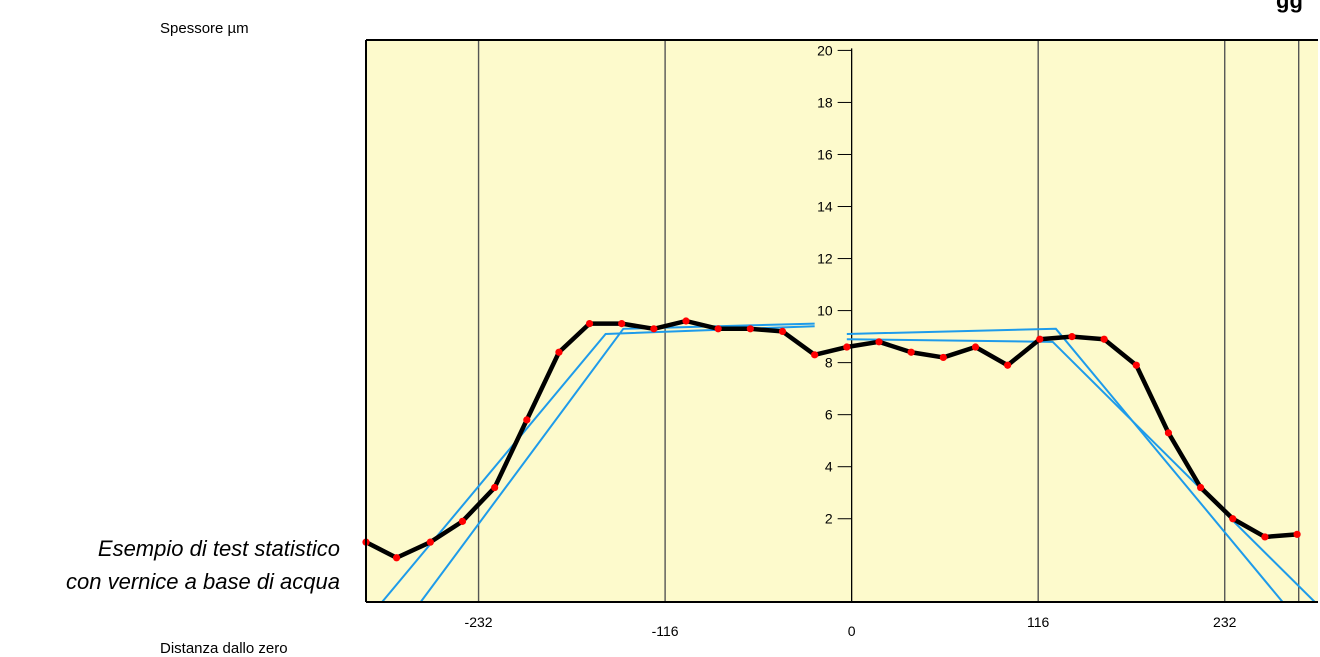  Describe the element at coordinates (825, 259) in the screenshot. I see `y-tick-label: 12` at that location.